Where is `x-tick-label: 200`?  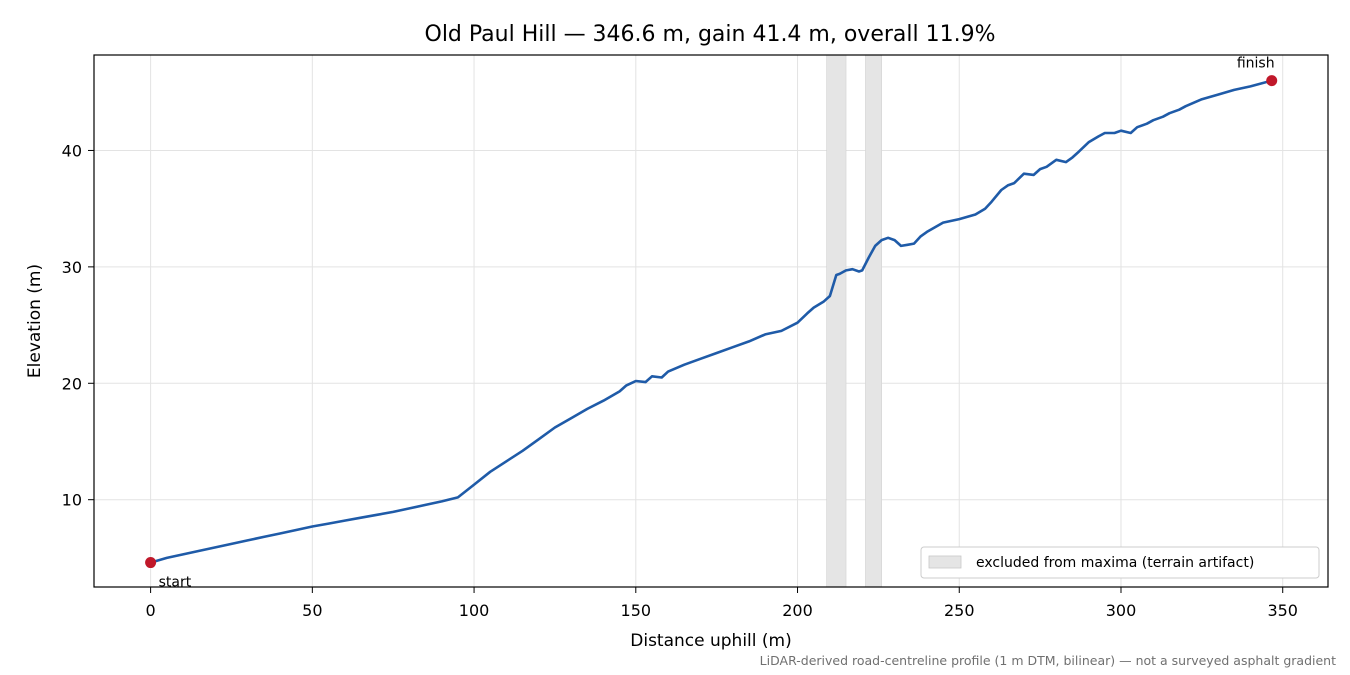
x-tick-label: 200 is located at coordinates (797, 610).